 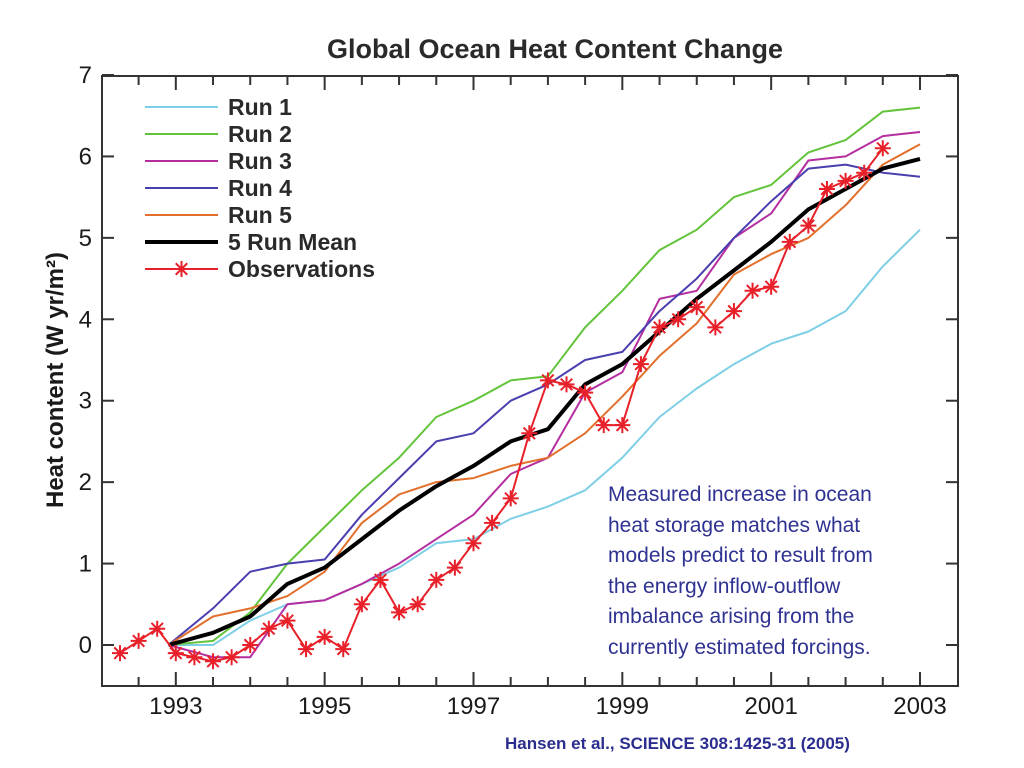 I want to click on x-tick-label: 2001, so click(x=770, y=706).